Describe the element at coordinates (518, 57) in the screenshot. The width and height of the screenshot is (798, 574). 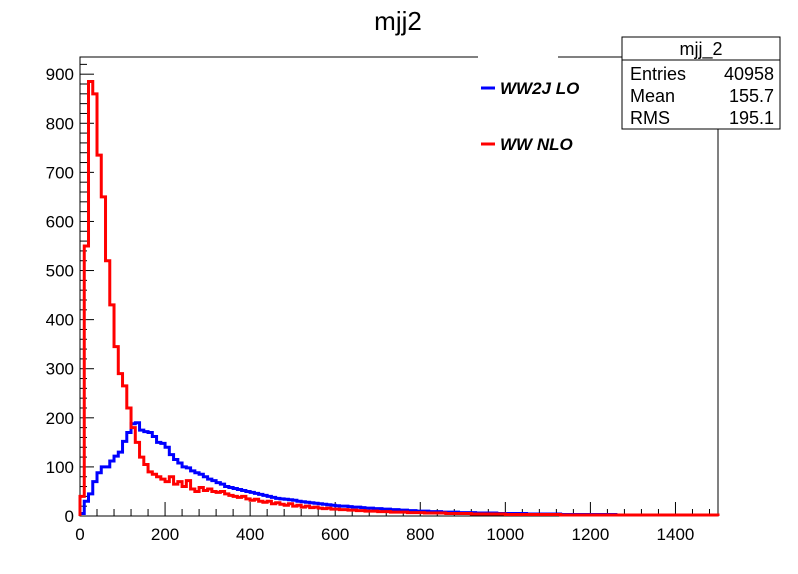
I see `legend-box` at that location.